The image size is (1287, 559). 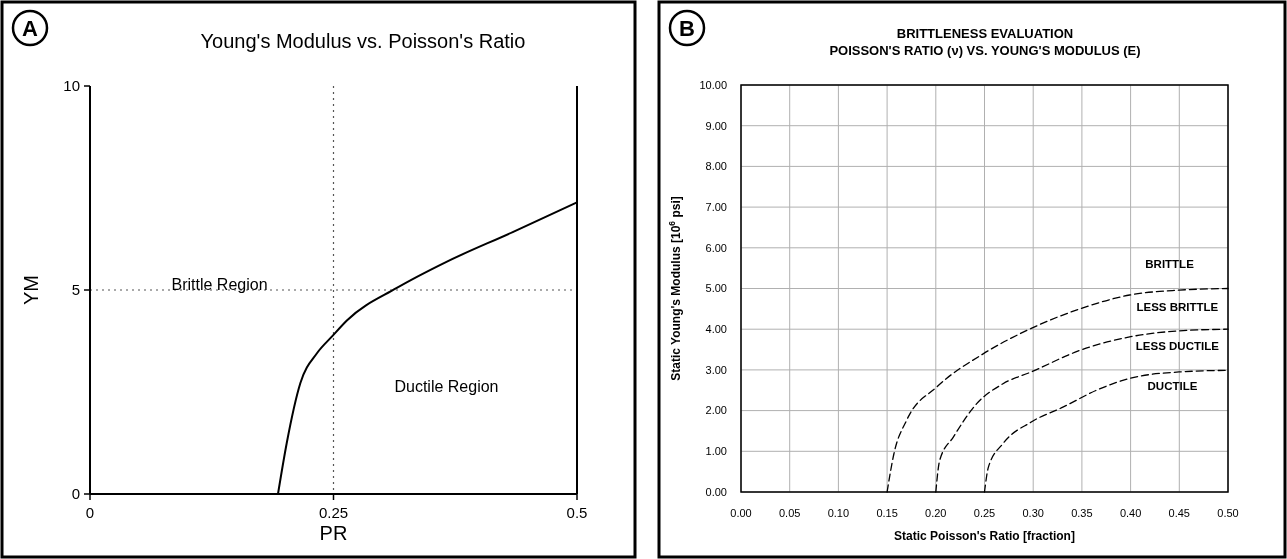 What do you see at coordinates (219, 285) in the screenshot?
I see `annotation: Brittle Region` at bounding box center [219, 285].